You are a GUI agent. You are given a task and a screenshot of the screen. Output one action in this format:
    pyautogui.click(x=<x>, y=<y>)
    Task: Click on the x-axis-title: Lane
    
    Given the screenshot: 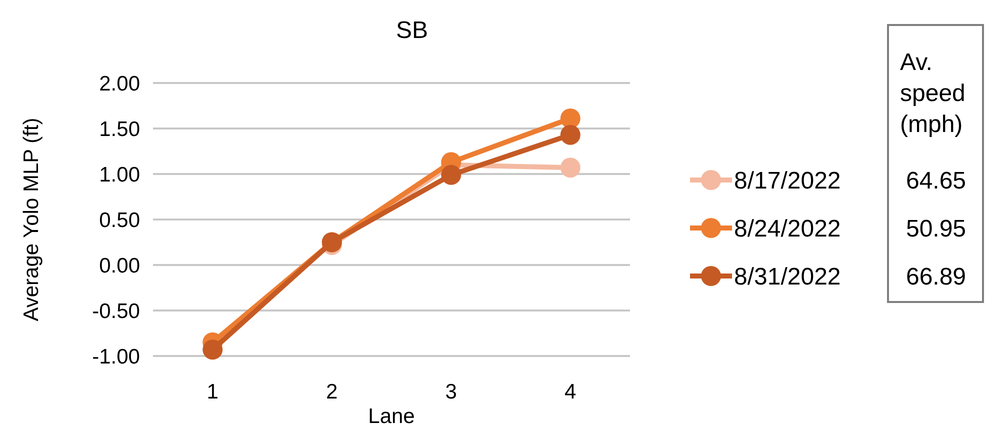 What is the action you would take?
    pyautogui.click(x=391, y=416)
    